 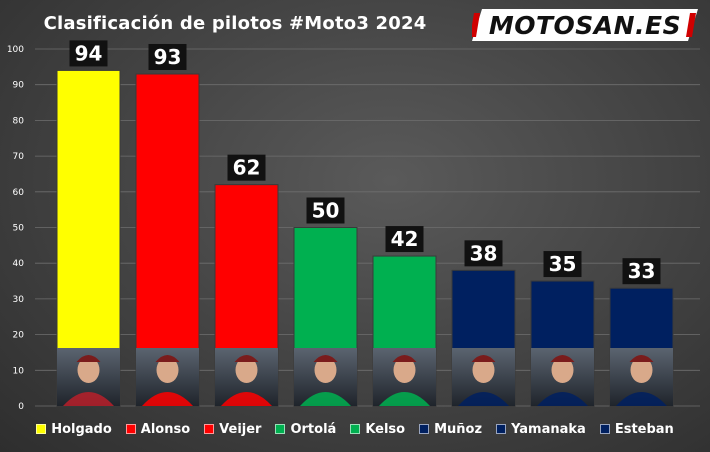 What do you see at coordinates (19, 86) in the screenshot?
I see `y-tick-label: 90` at bounding box center [19, 86].